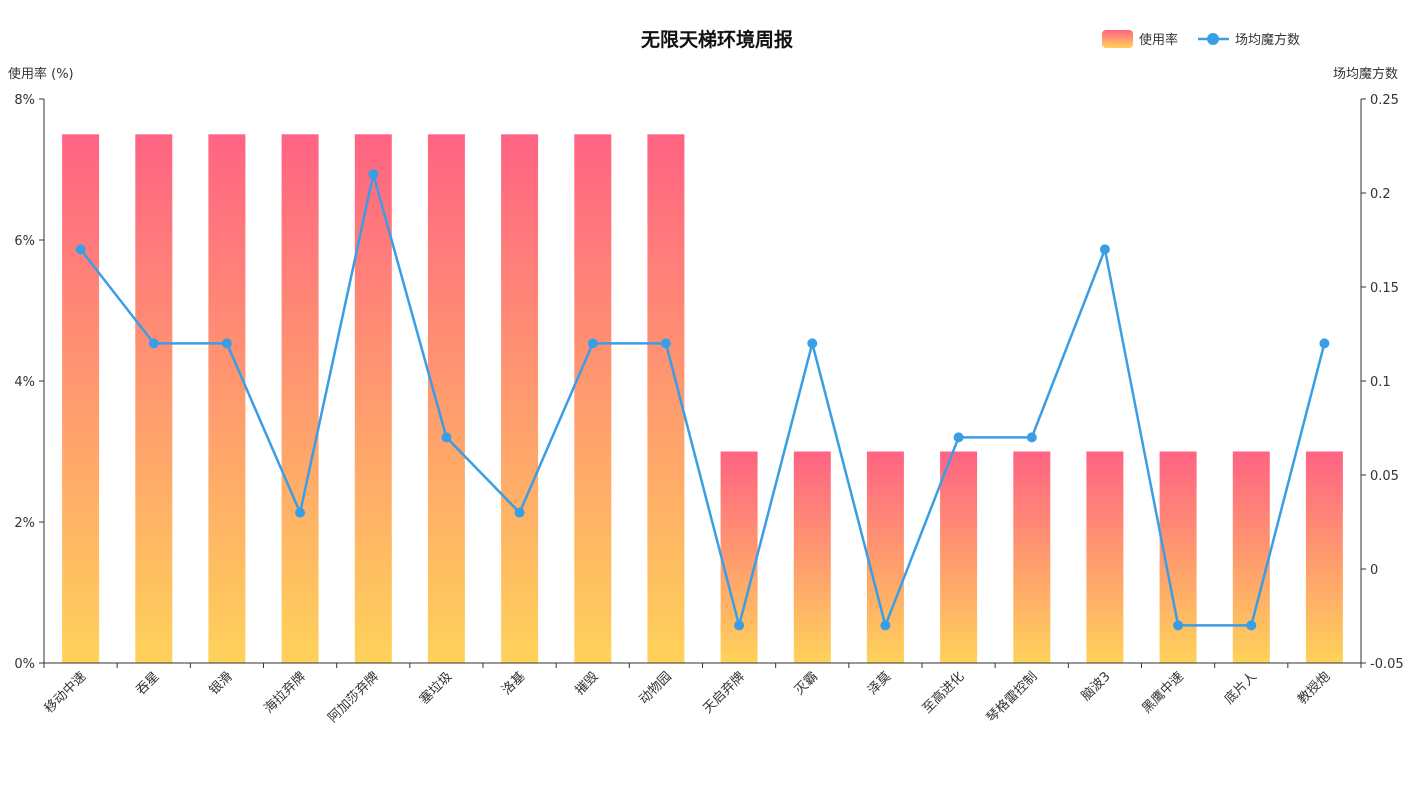 The height and width of the screenshot is (800, 1410). Describe the element at coordinates (24, 382) in the screenshot. I see `y-left-tick-label: 4%` at that location.